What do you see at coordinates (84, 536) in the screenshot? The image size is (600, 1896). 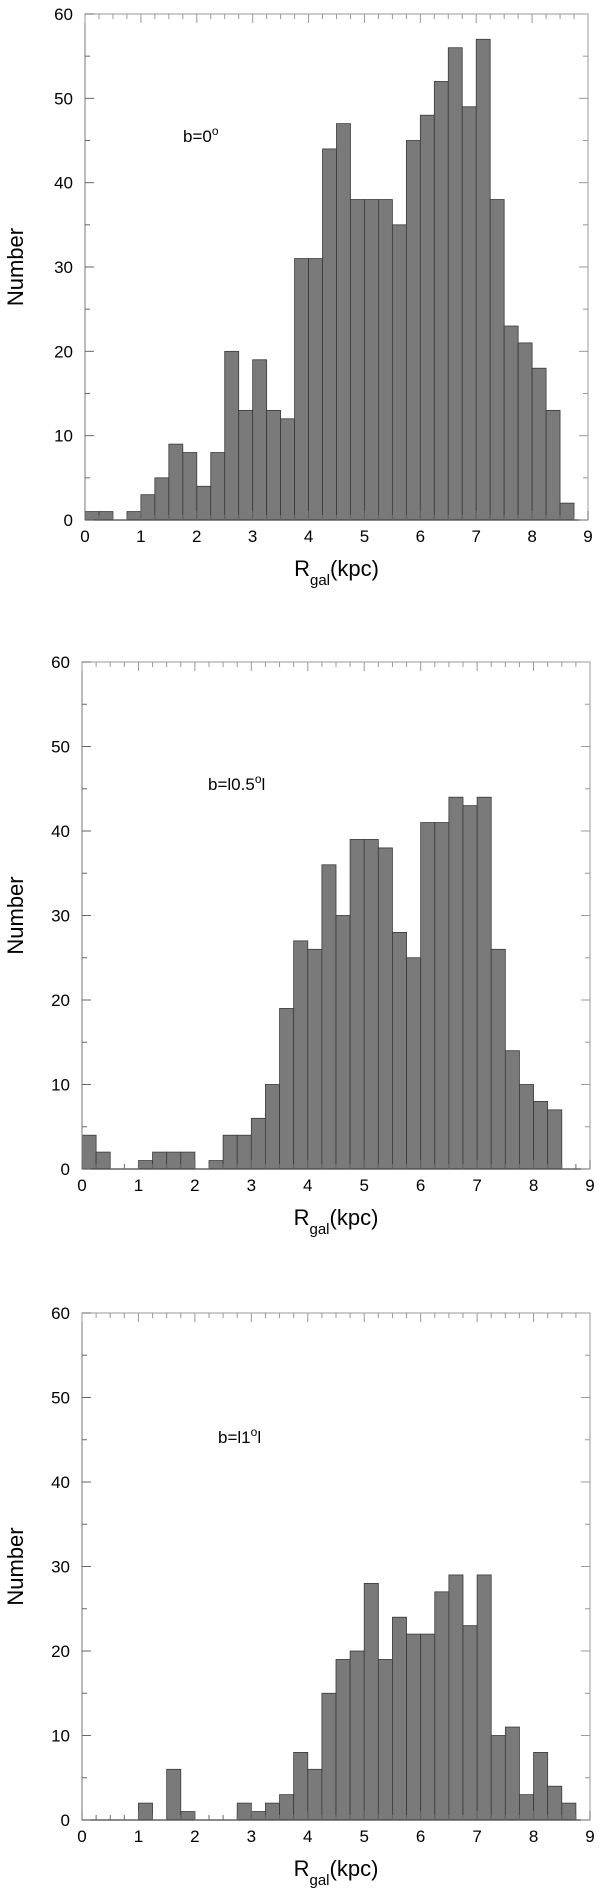 I see `x-tick-label: 0` at bounding box center [84, 536].